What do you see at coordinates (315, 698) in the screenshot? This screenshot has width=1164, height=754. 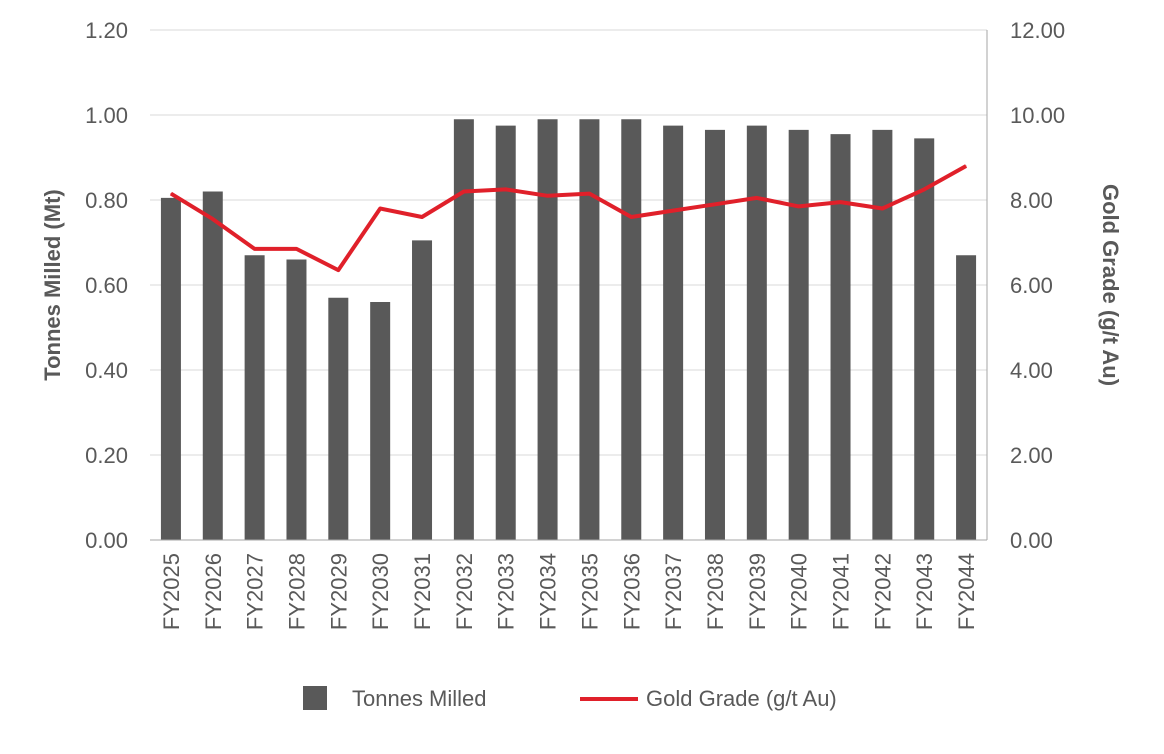 I see `legend-swatch-tonnes` at bounding box center [315, 698].